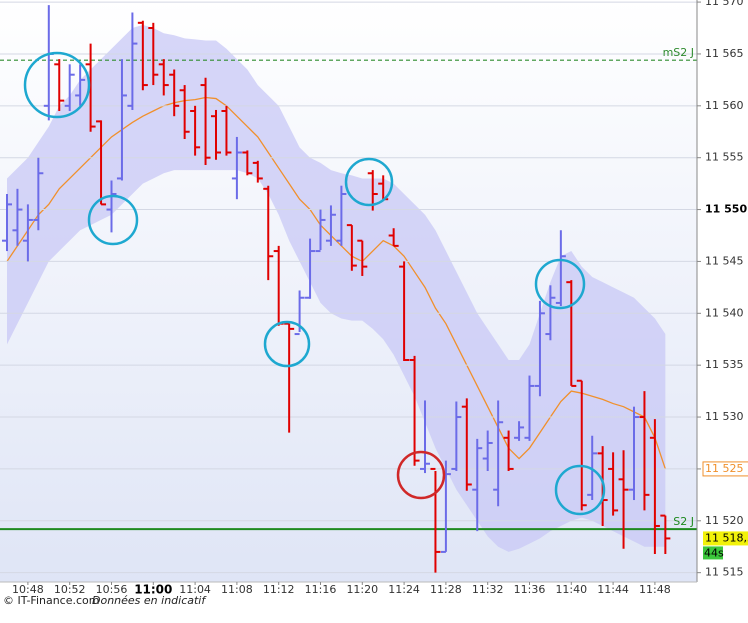  What do you see at coordinates (28, 589) in the screenshot?
I see `x-tick-label: 10:48` at bounding box center [28, 589].